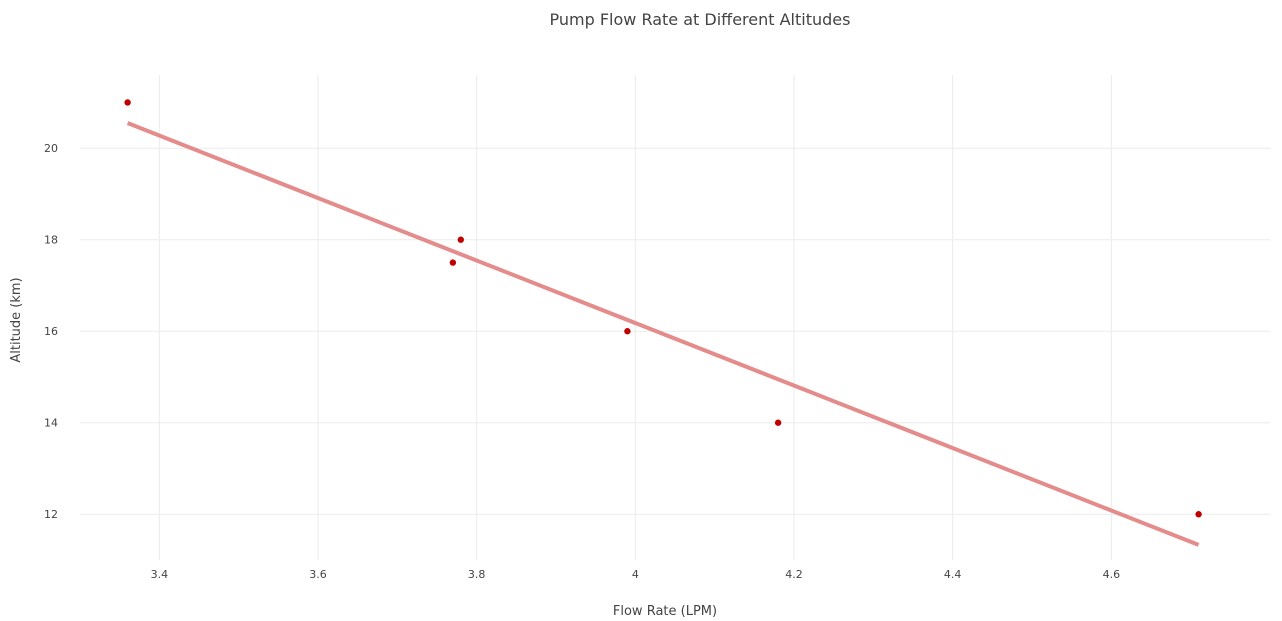  I want to click on y-tick-label-0: 12, so click(51, 514).